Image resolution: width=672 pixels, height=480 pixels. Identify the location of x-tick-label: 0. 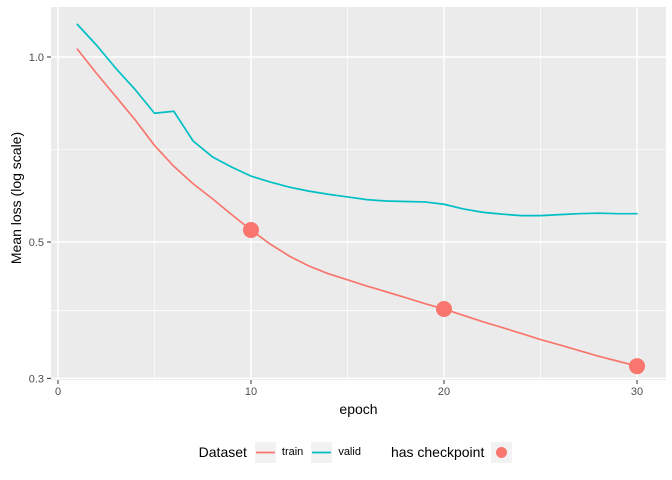
(58, 392).